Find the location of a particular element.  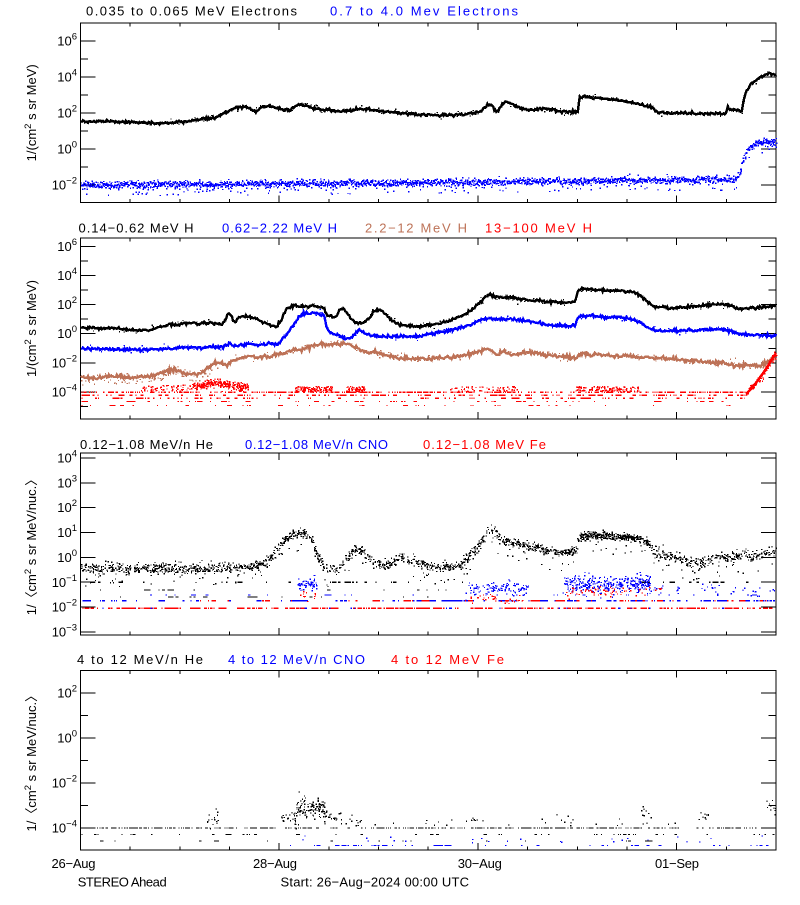

svg-text: 30−Aug is located at coordinates (480, 863).